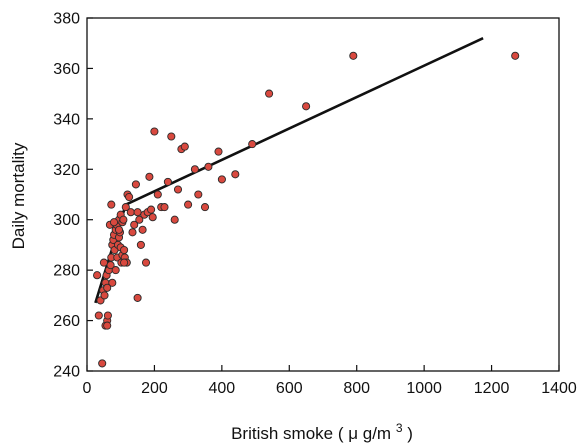  What do you see at coordinates (154, 388) in the screenshot?
I see `x-tick-label: 200` at bounding box center [154, 388].